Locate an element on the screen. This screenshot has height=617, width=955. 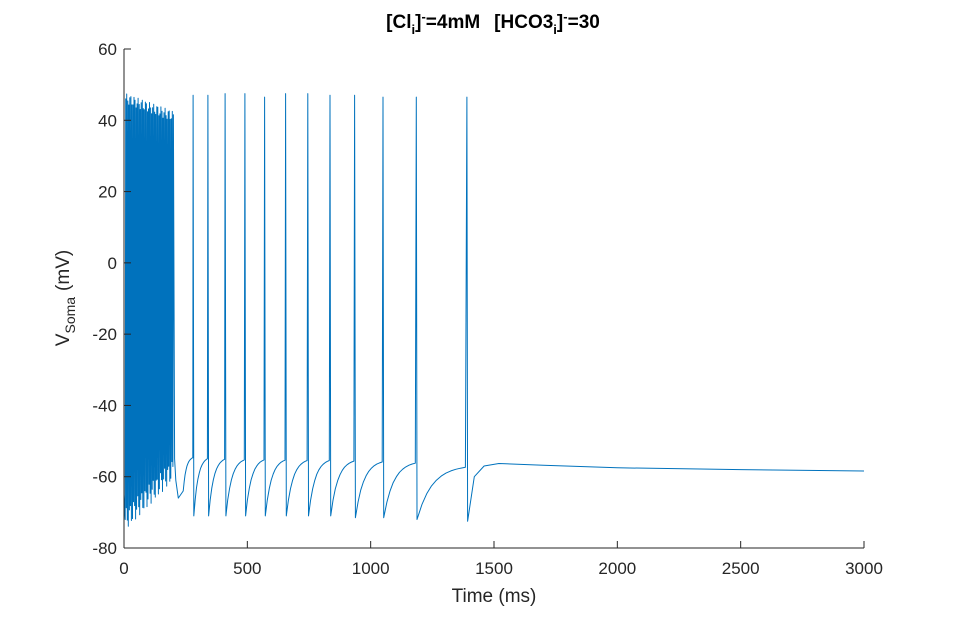
title-cl-sub: i is located at coordinates (413, 29).